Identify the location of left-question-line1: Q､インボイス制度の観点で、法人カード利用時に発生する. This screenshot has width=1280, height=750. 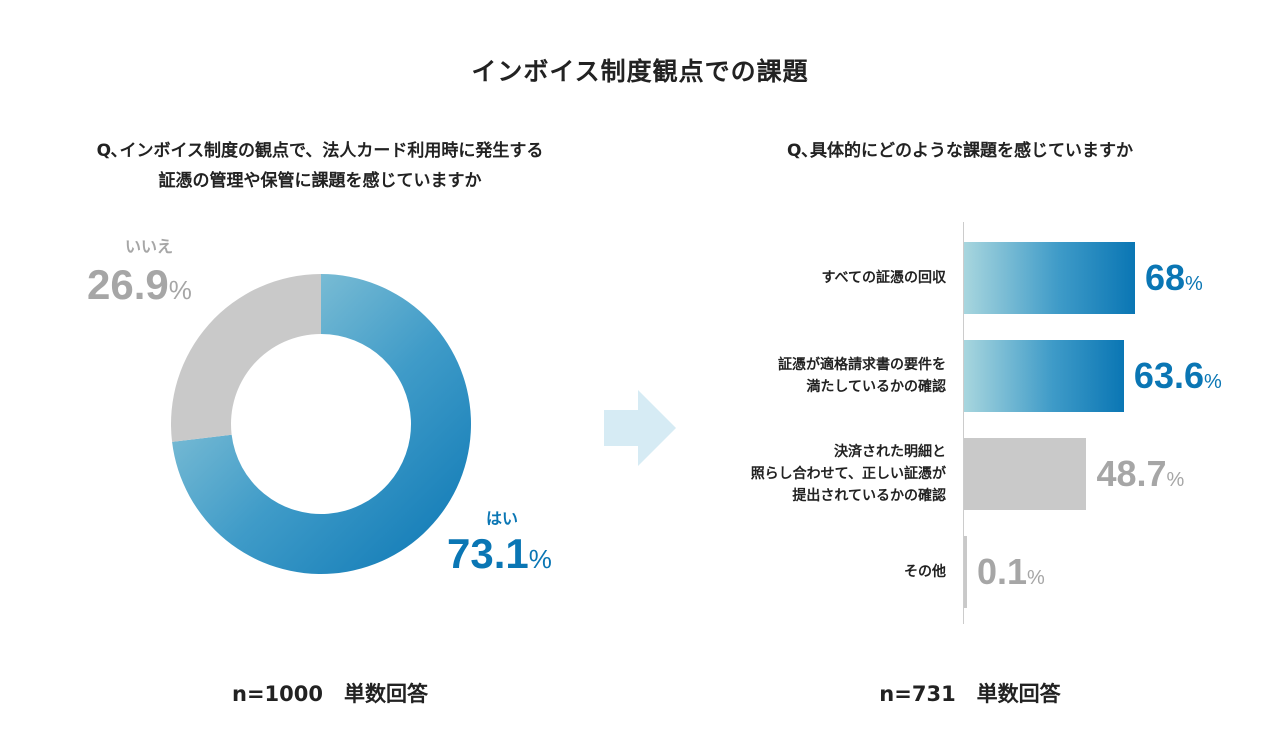
(320, 151).